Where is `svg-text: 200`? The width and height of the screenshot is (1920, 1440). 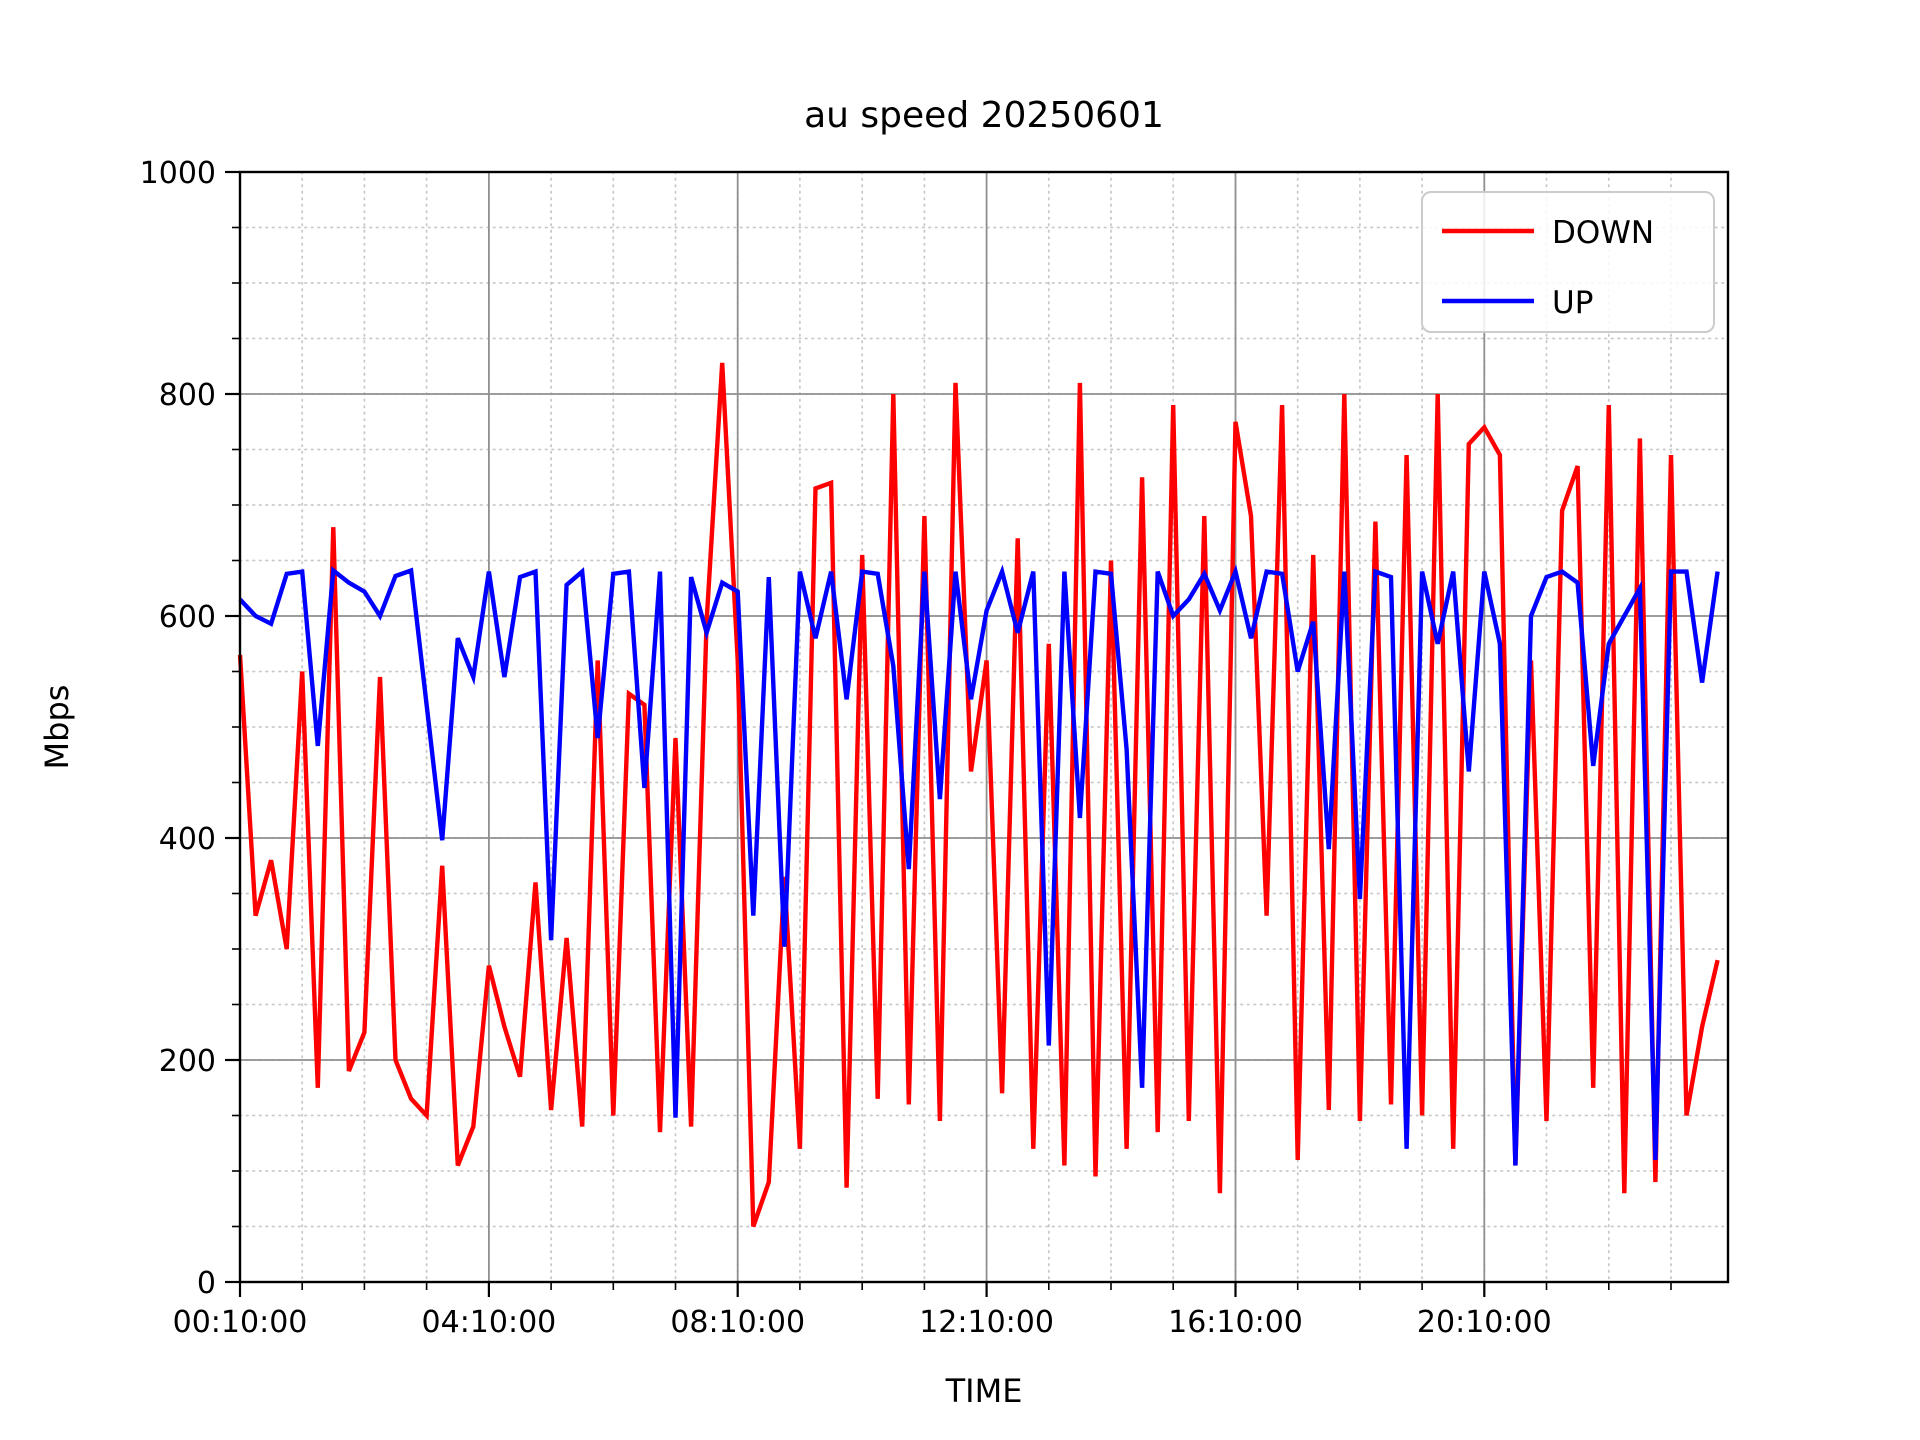 svg-text: 200 is located at coordinates (187, 1061).